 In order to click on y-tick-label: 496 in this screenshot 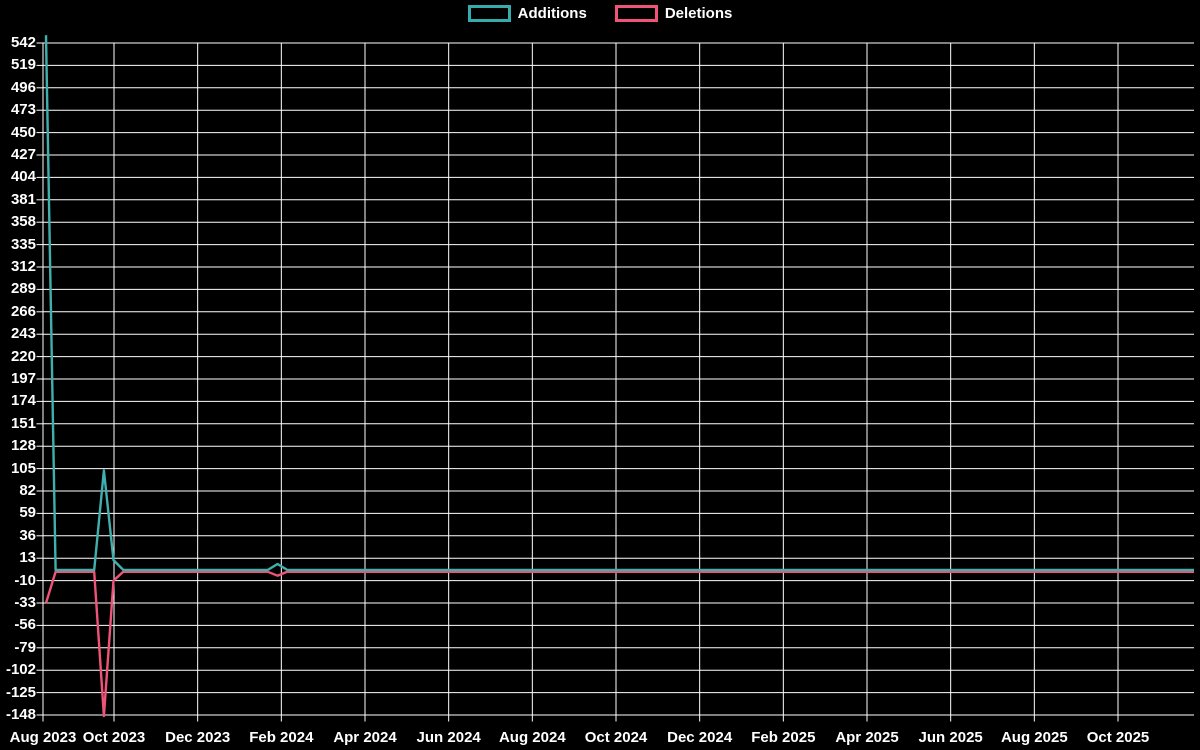, I will do `click(23, 87)`.